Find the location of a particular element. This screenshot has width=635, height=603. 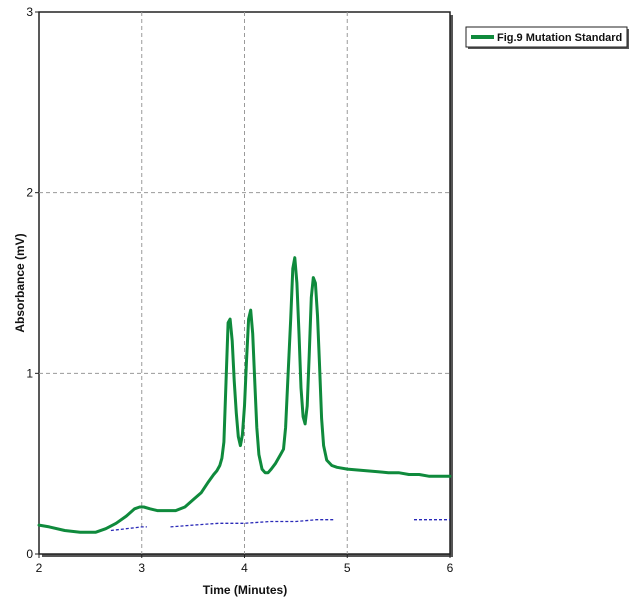

x-tick-label: 5 is located at coordinates (347, 568).